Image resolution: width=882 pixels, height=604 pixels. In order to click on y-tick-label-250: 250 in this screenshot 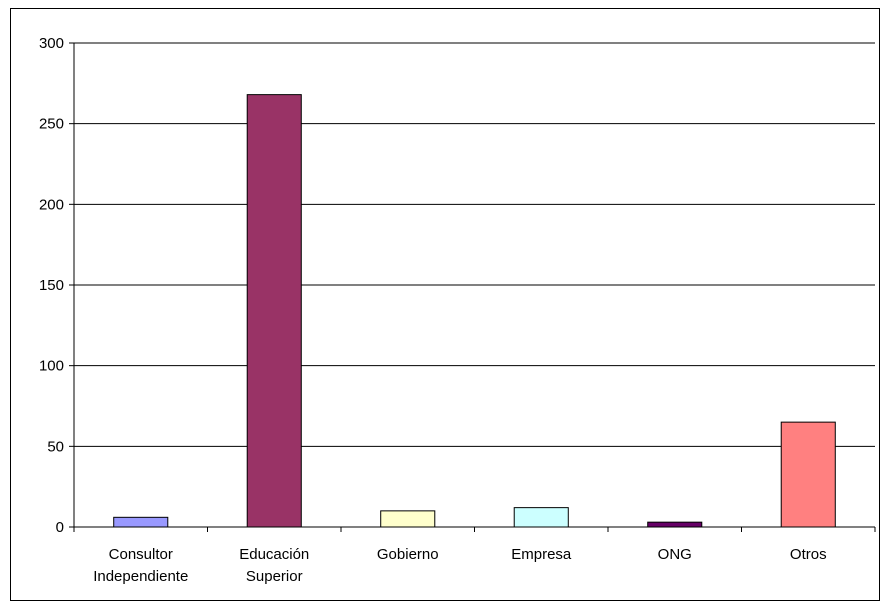, I will do `click(51, 124)`.